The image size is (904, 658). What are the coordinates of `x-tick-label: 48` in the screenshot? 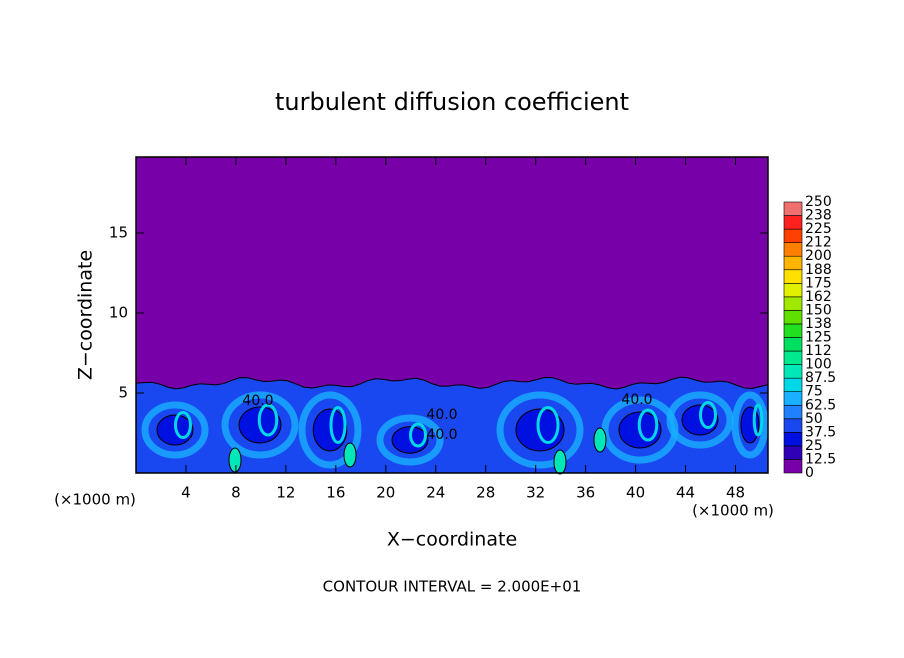 It's located at (735, 493).